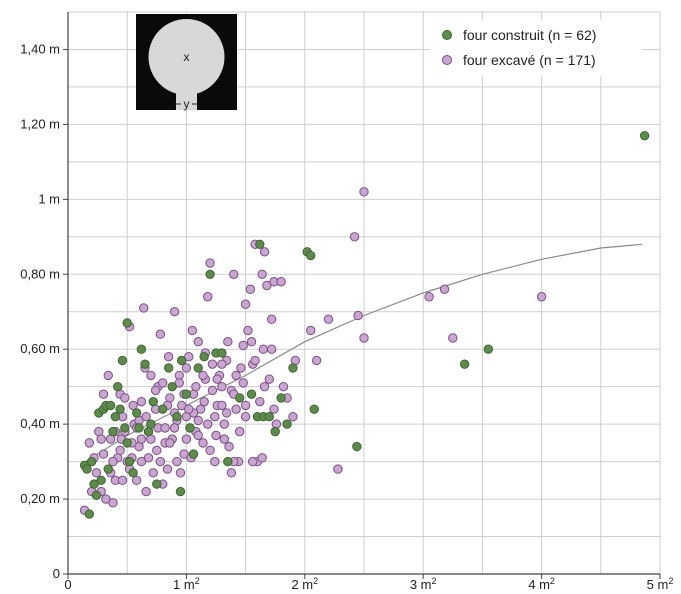 This screenshot has width=681, height=594. I want to click on x-tick-label: 0, so click(67, 584).